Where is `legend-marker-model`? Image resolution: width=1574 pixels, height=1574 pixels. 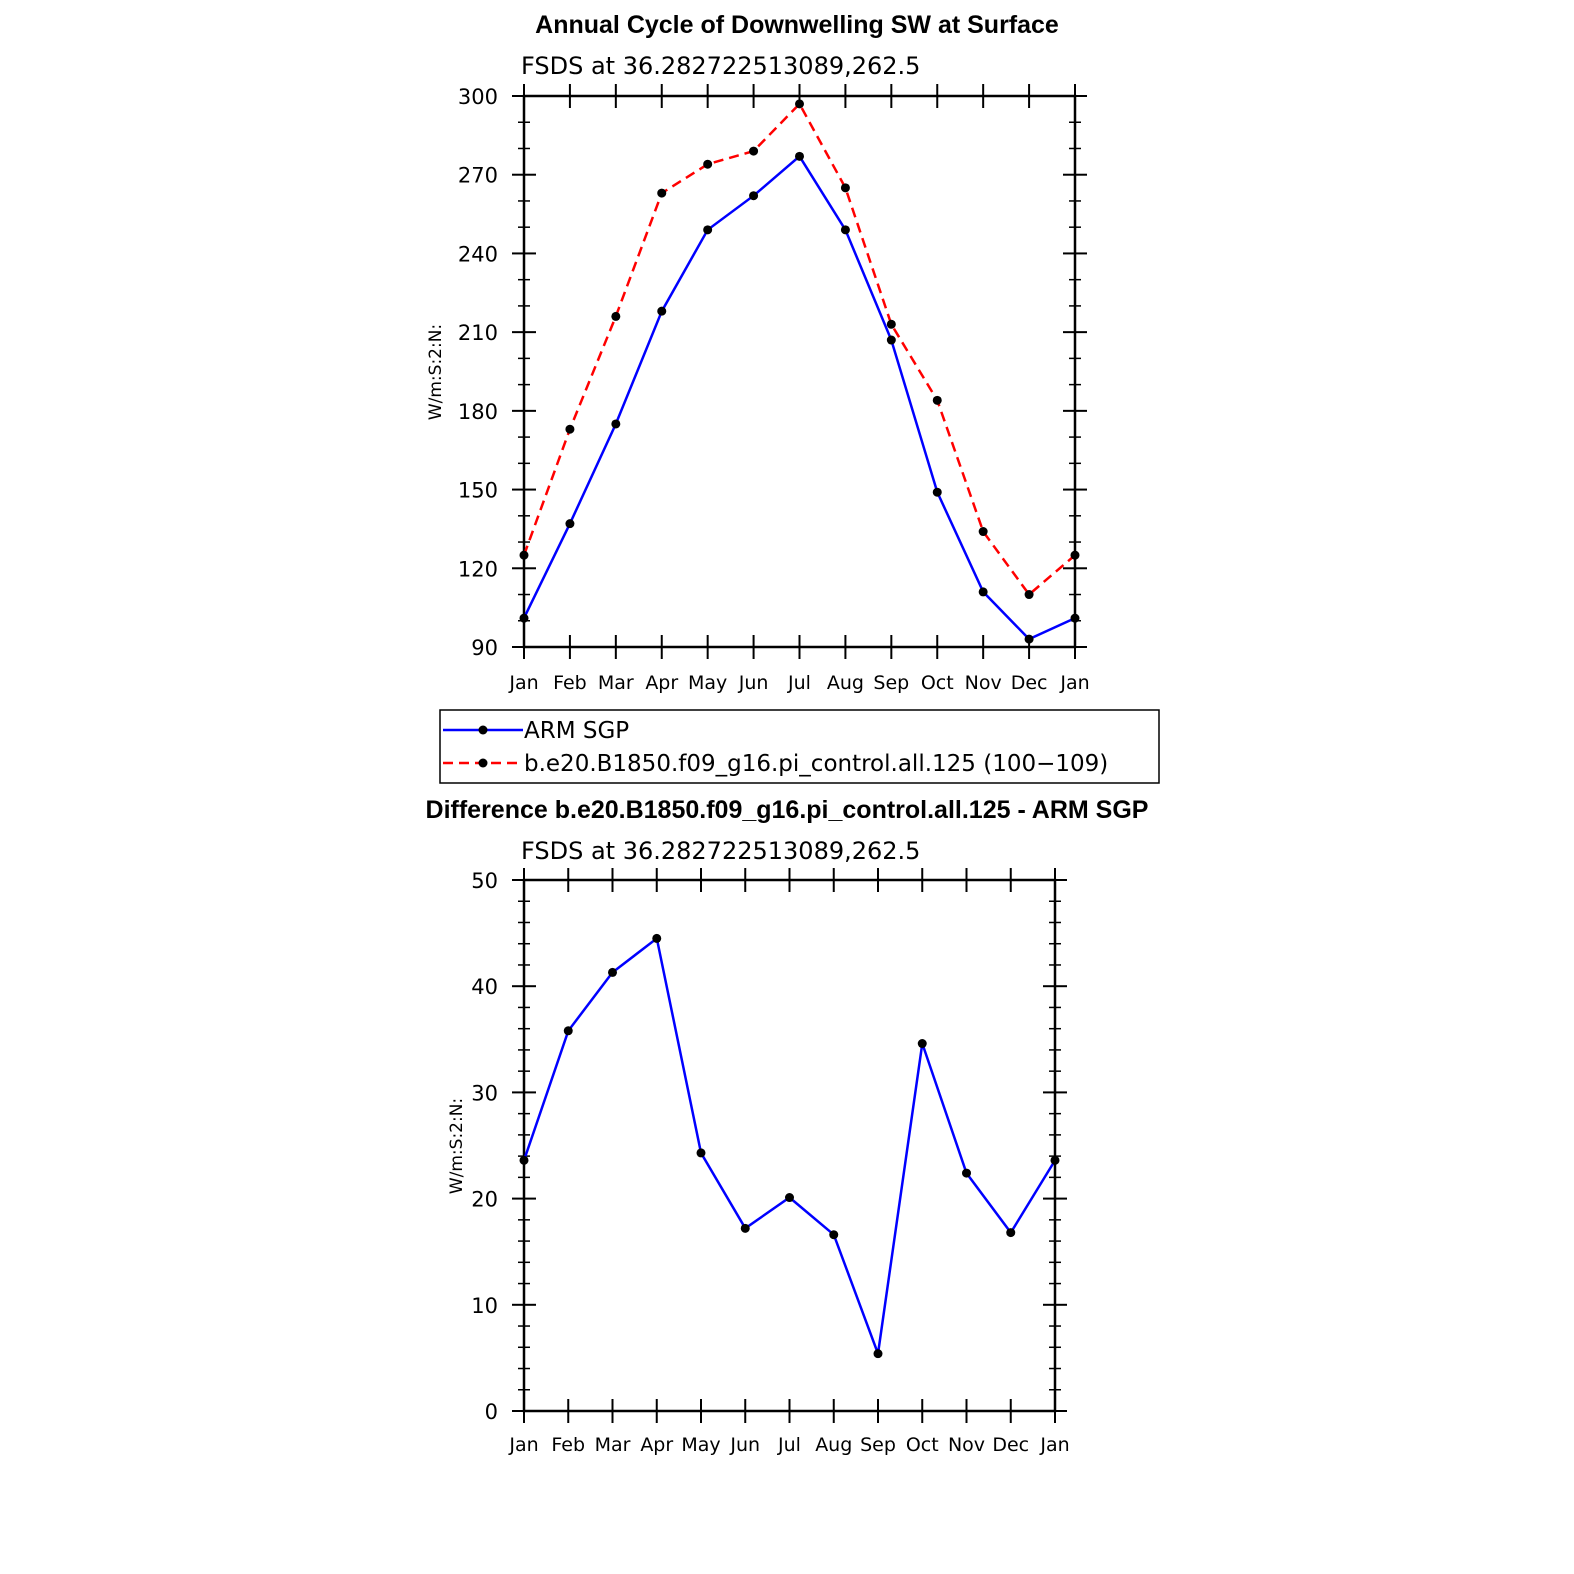
legend-marker-model is located at coordinates (483, 763).